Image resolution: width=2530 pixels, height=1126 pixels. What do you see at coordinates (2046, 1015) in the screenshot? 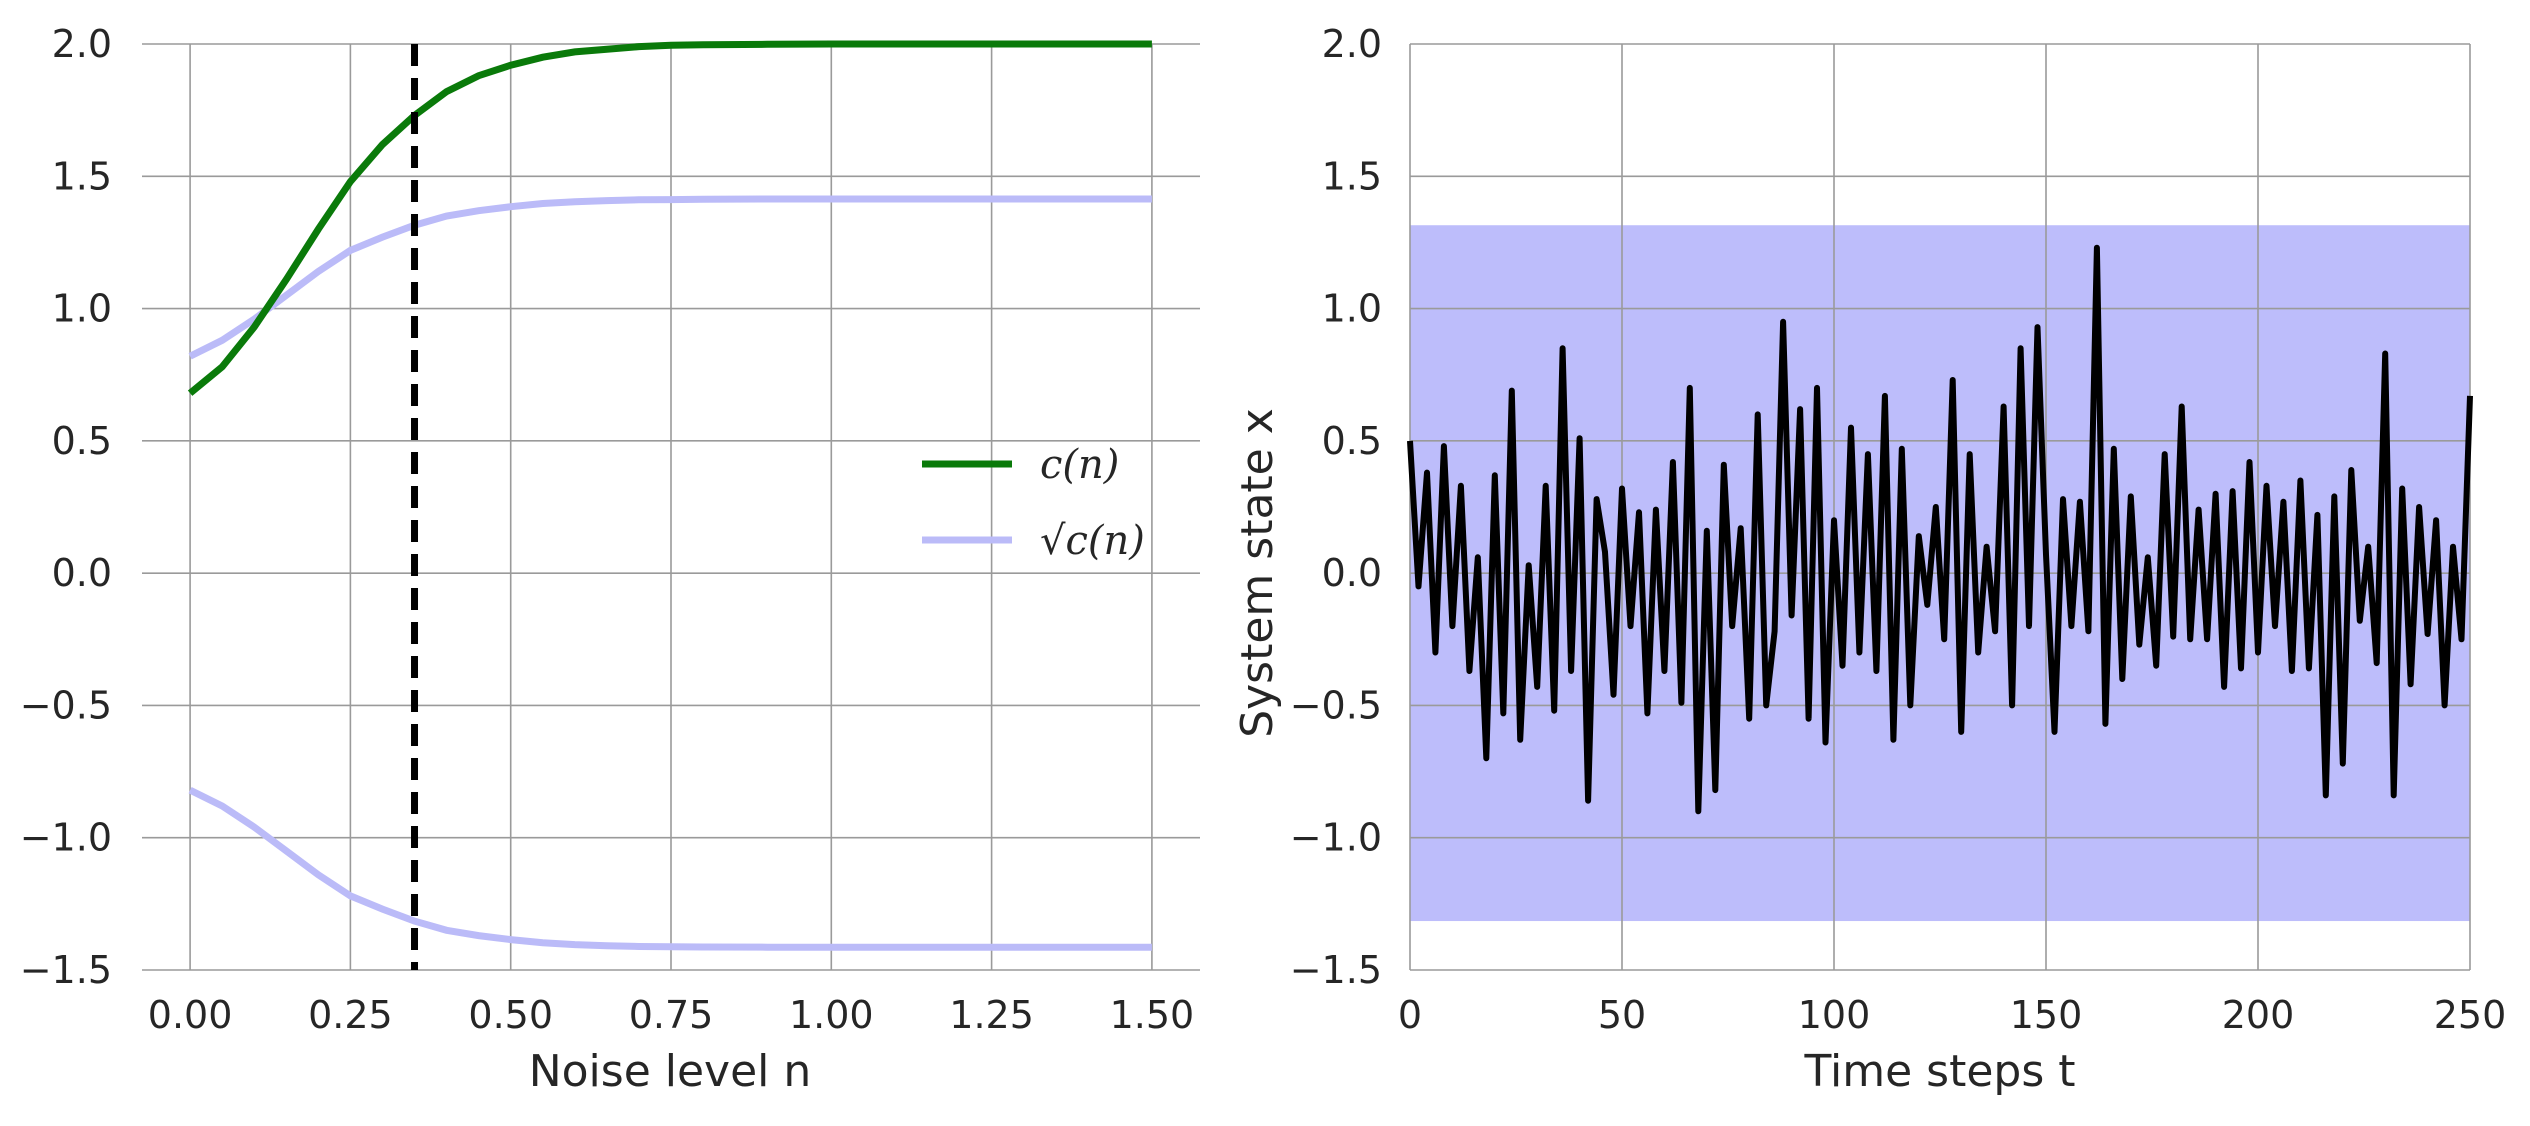
I see `right-x-tick-label: 150` at bounding box center [2046, 1015].